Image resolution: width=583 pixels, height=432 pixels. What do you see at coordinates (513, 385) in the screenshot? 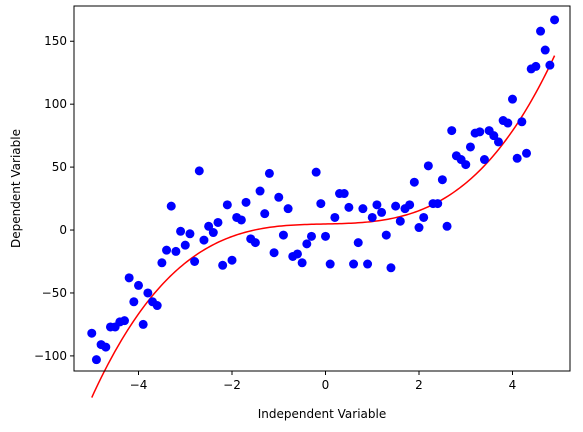
I see `x-tick-label: 4` at bounding box center [513, 385].